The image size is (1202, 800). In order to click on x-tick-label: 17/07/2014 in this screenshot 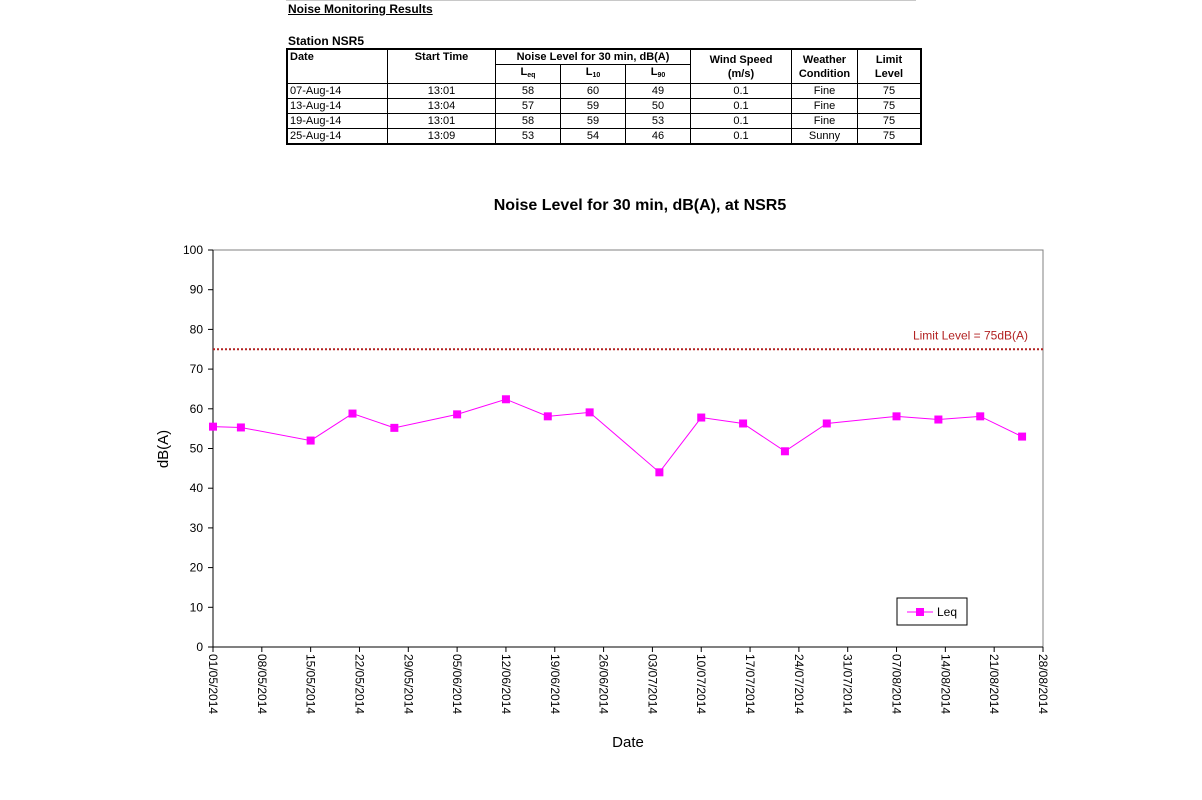, I will do `click(750, 684)`.